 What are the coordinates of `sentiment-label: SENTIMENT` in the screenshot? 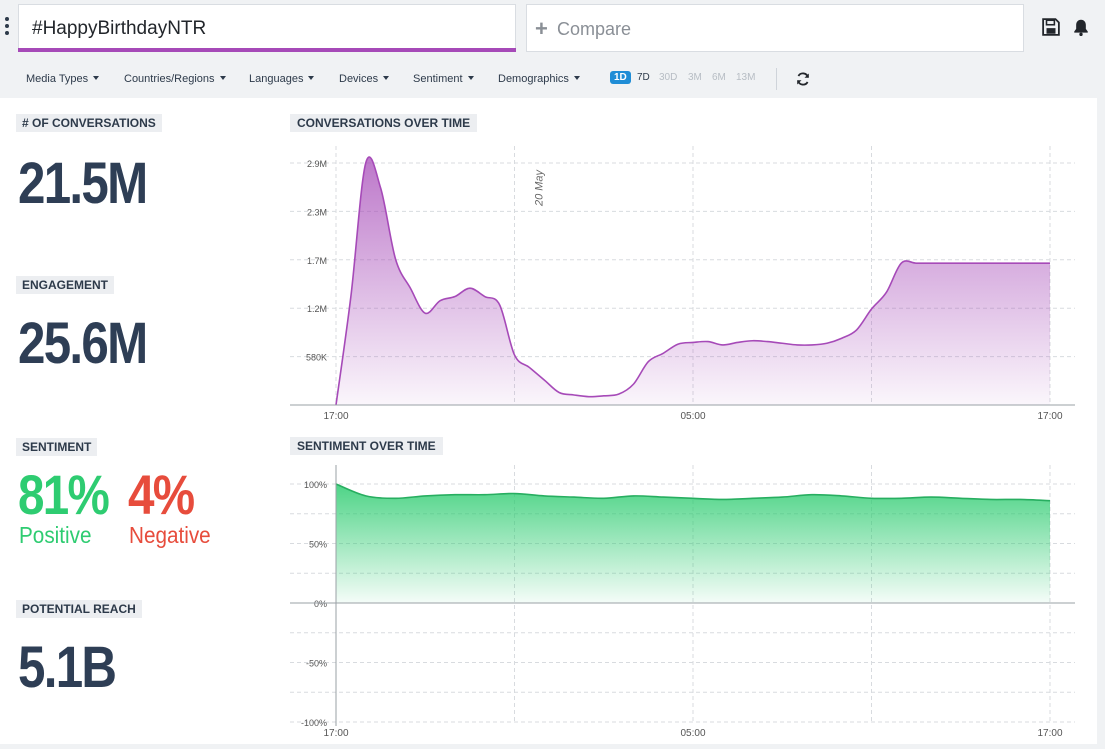 It's located at (57, 447).